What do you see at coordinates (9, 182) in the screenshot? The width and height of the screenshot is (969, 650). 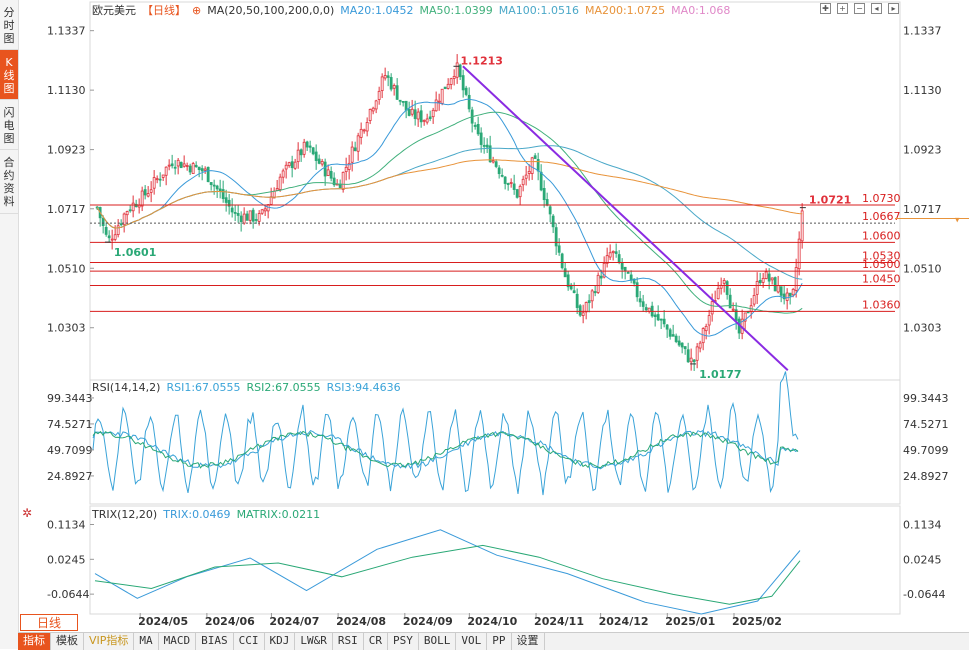 I see `tab-contract-info: 合约资料` at bounding box center [9, 182].